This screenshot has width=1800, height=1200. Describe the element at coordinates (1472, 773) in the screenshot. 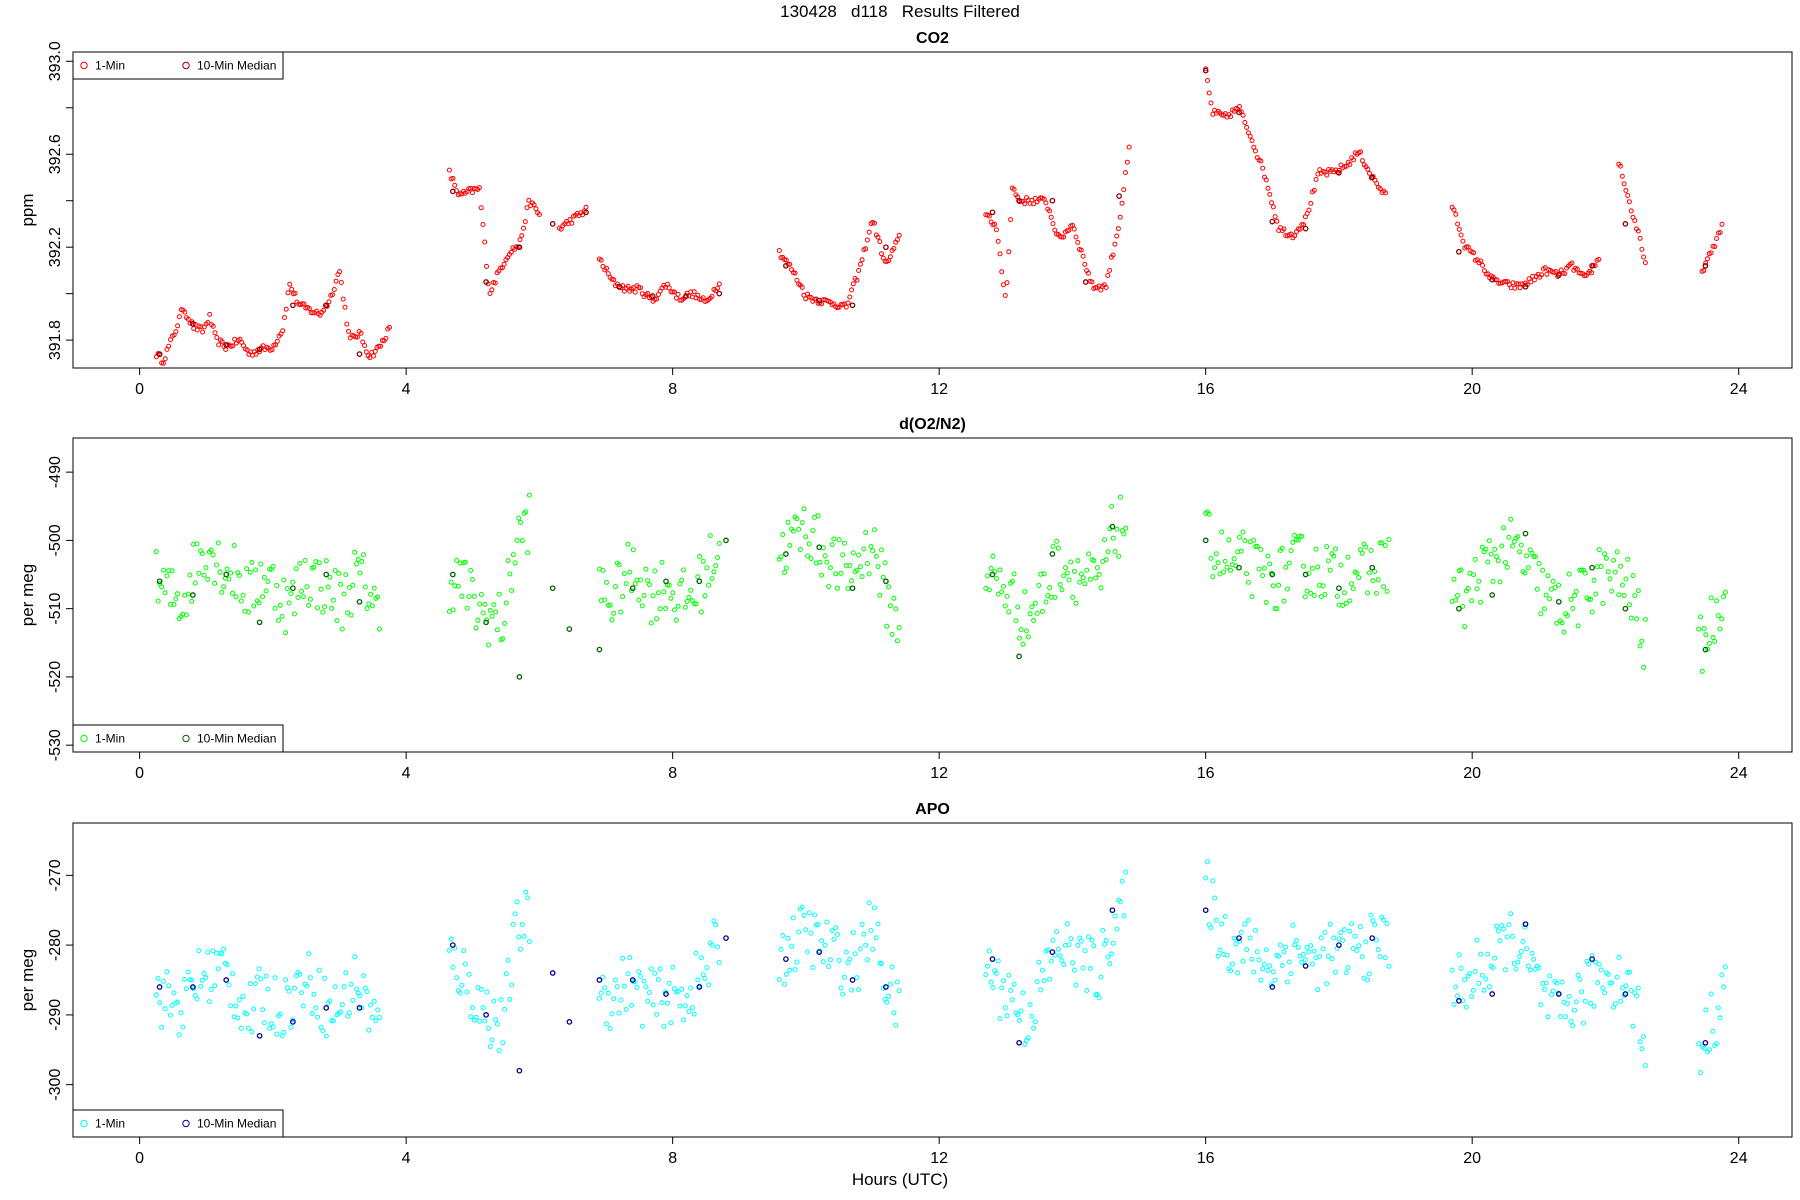

I see `x-tick-label: 20` at that location.